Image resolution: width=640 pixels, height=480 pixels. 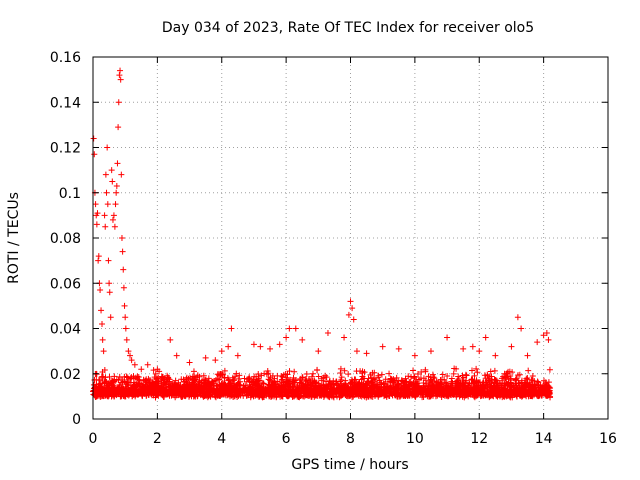 I want to click on y-tick-label: 0.16, so click(x=65, y=58).